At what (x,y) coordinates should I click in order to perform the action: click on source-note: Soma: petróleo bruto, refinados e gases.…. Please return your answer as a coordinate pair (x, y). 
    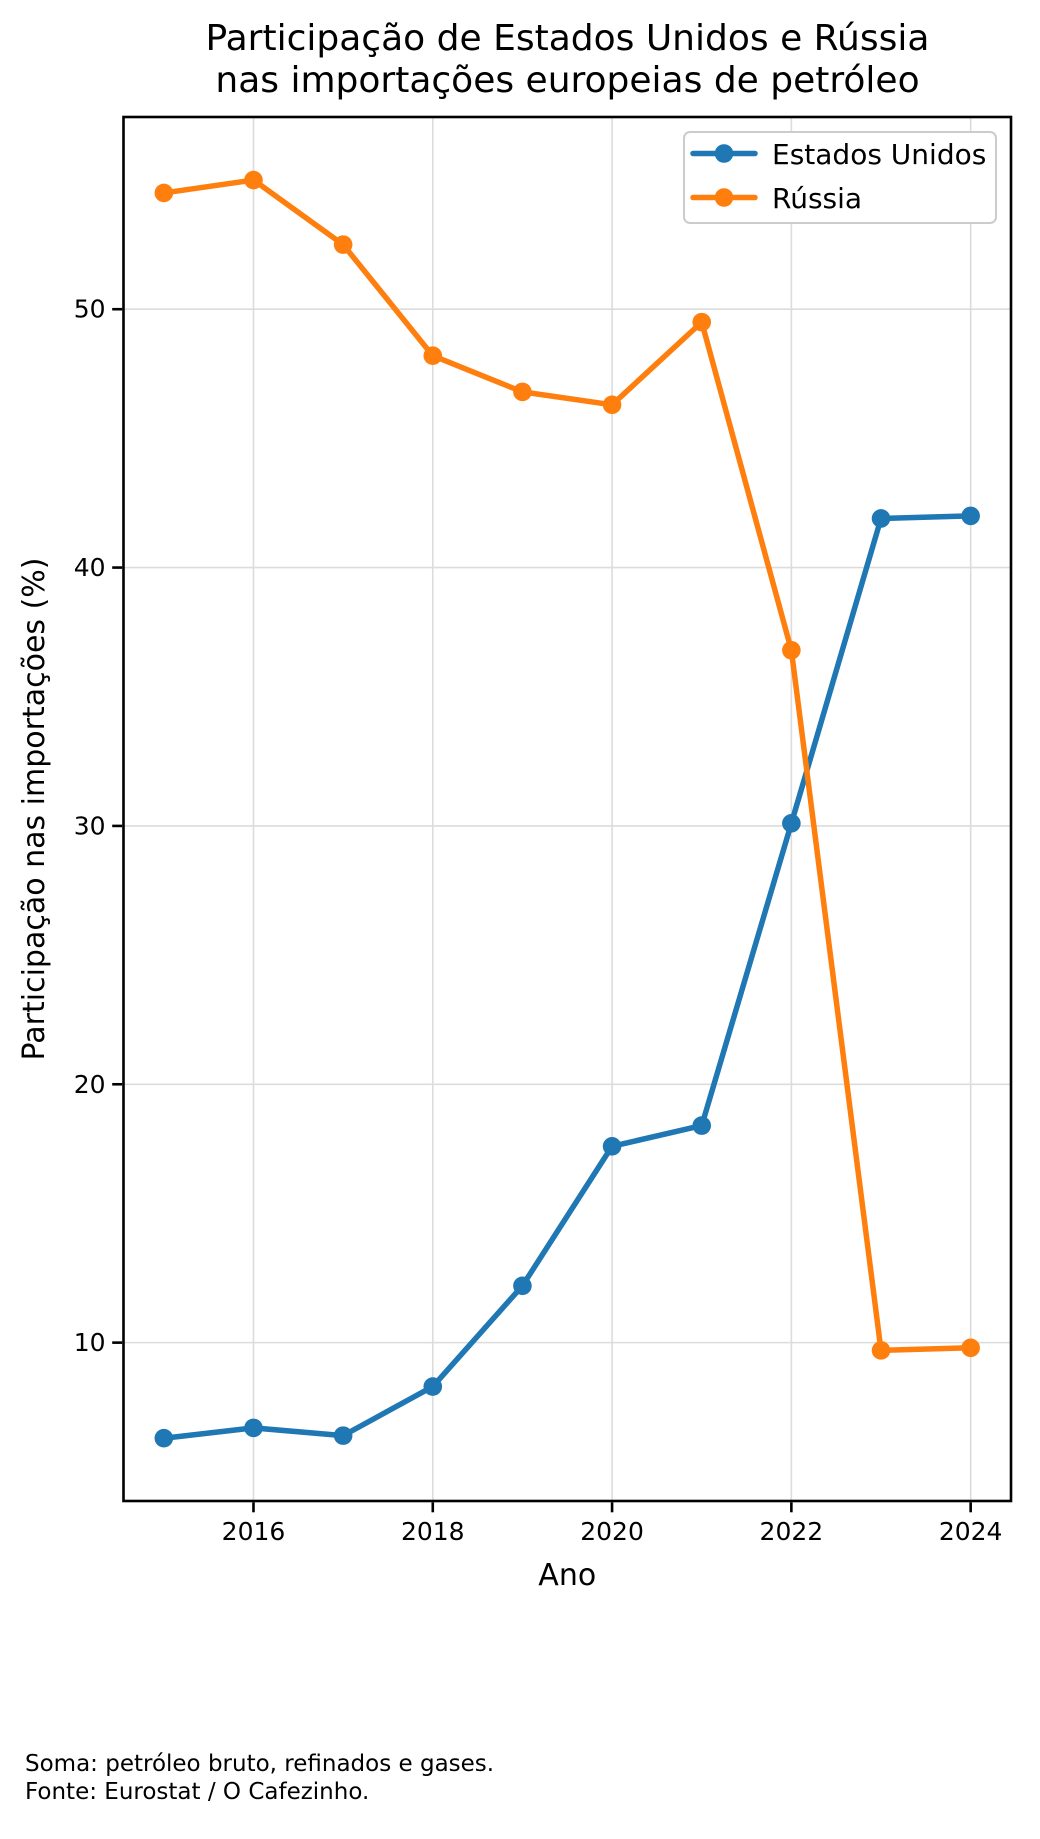
    Looking at the image, I should click on (259, 1778).